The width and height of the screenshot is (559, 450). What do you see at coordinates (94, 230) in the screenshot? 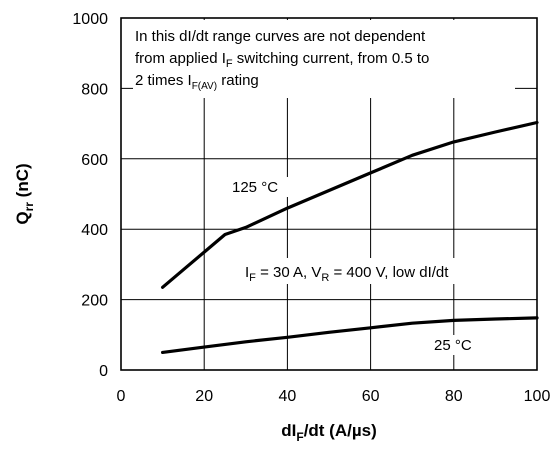
I see `y-tick-label: 400` at bounding box center [94, 230].